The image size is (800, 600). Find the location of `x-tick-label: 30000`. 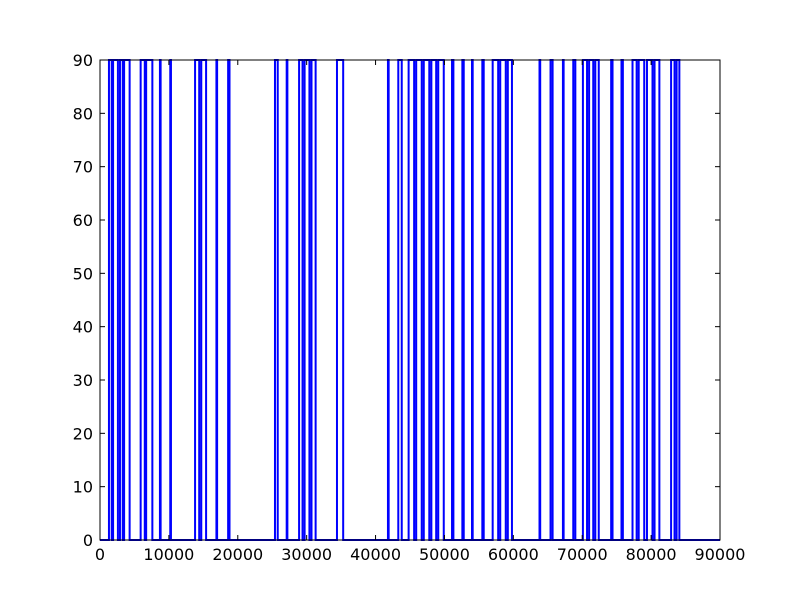

x-tick-label: 30000 is located at coordinates (306, 554).